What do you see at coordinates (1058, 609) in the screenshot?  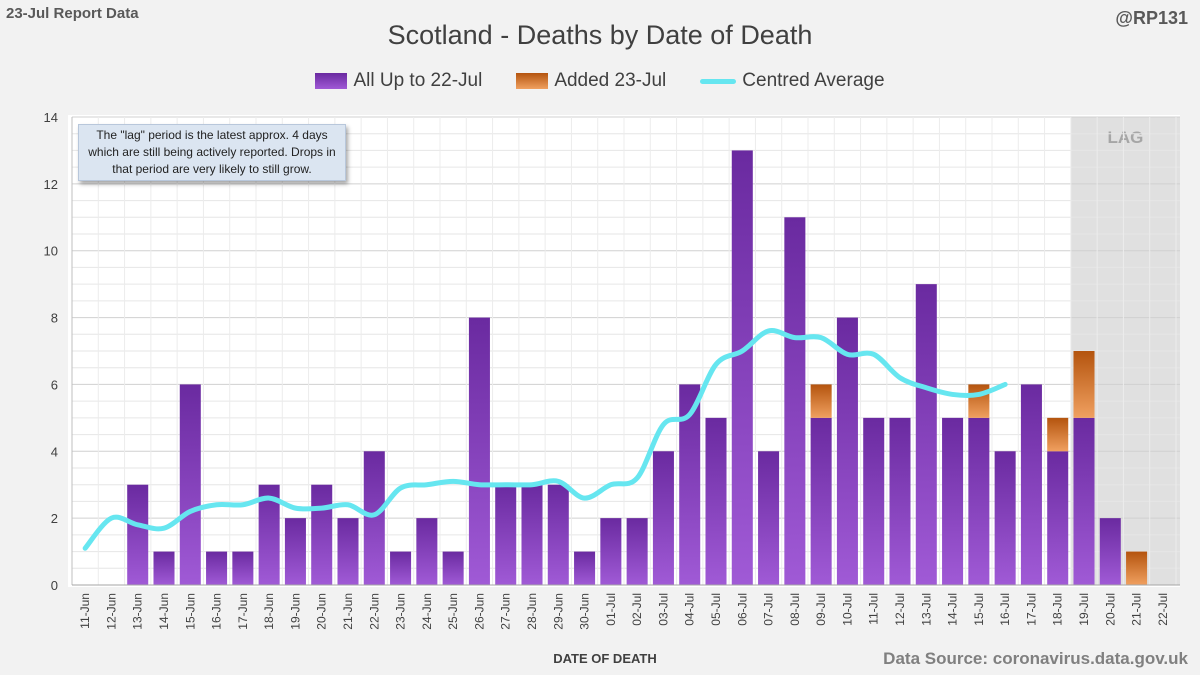 I see `x-tick-label: 18-Jul` at bounding box center [1058, 609].